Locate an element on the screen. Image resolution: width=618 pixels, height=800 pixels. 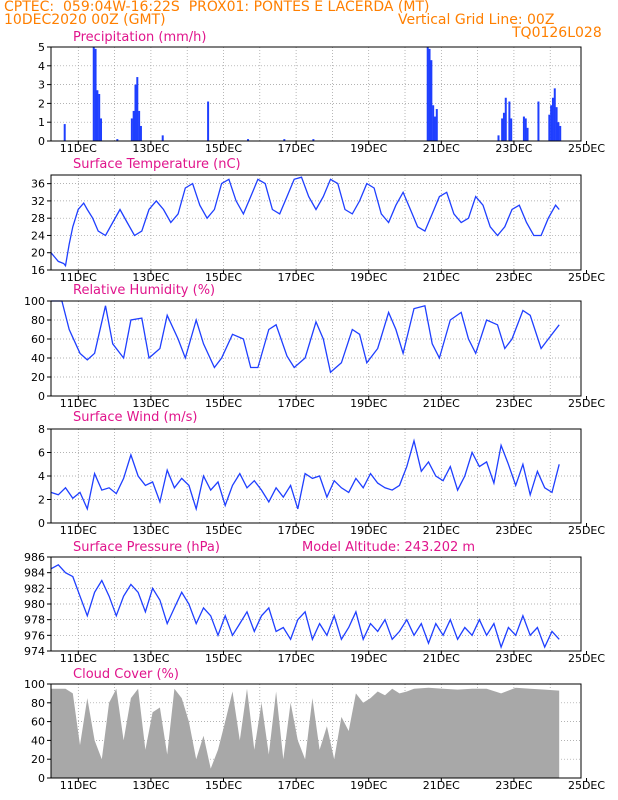
header-grid-note: Vertical Grid Line: 00Z is located at coordinates (476, 20).